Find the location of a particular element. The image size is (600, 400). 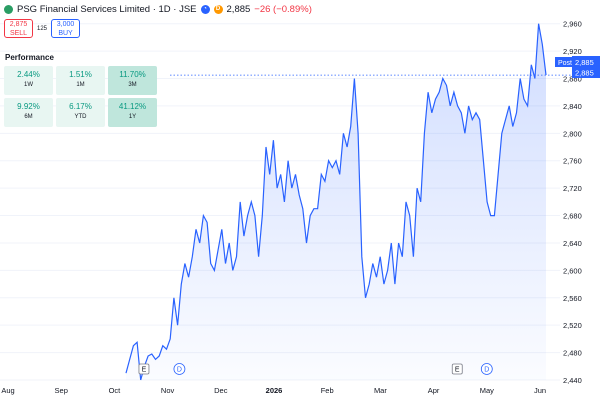

y-tick-label: 2,840 is located at coordinates (572, 106).